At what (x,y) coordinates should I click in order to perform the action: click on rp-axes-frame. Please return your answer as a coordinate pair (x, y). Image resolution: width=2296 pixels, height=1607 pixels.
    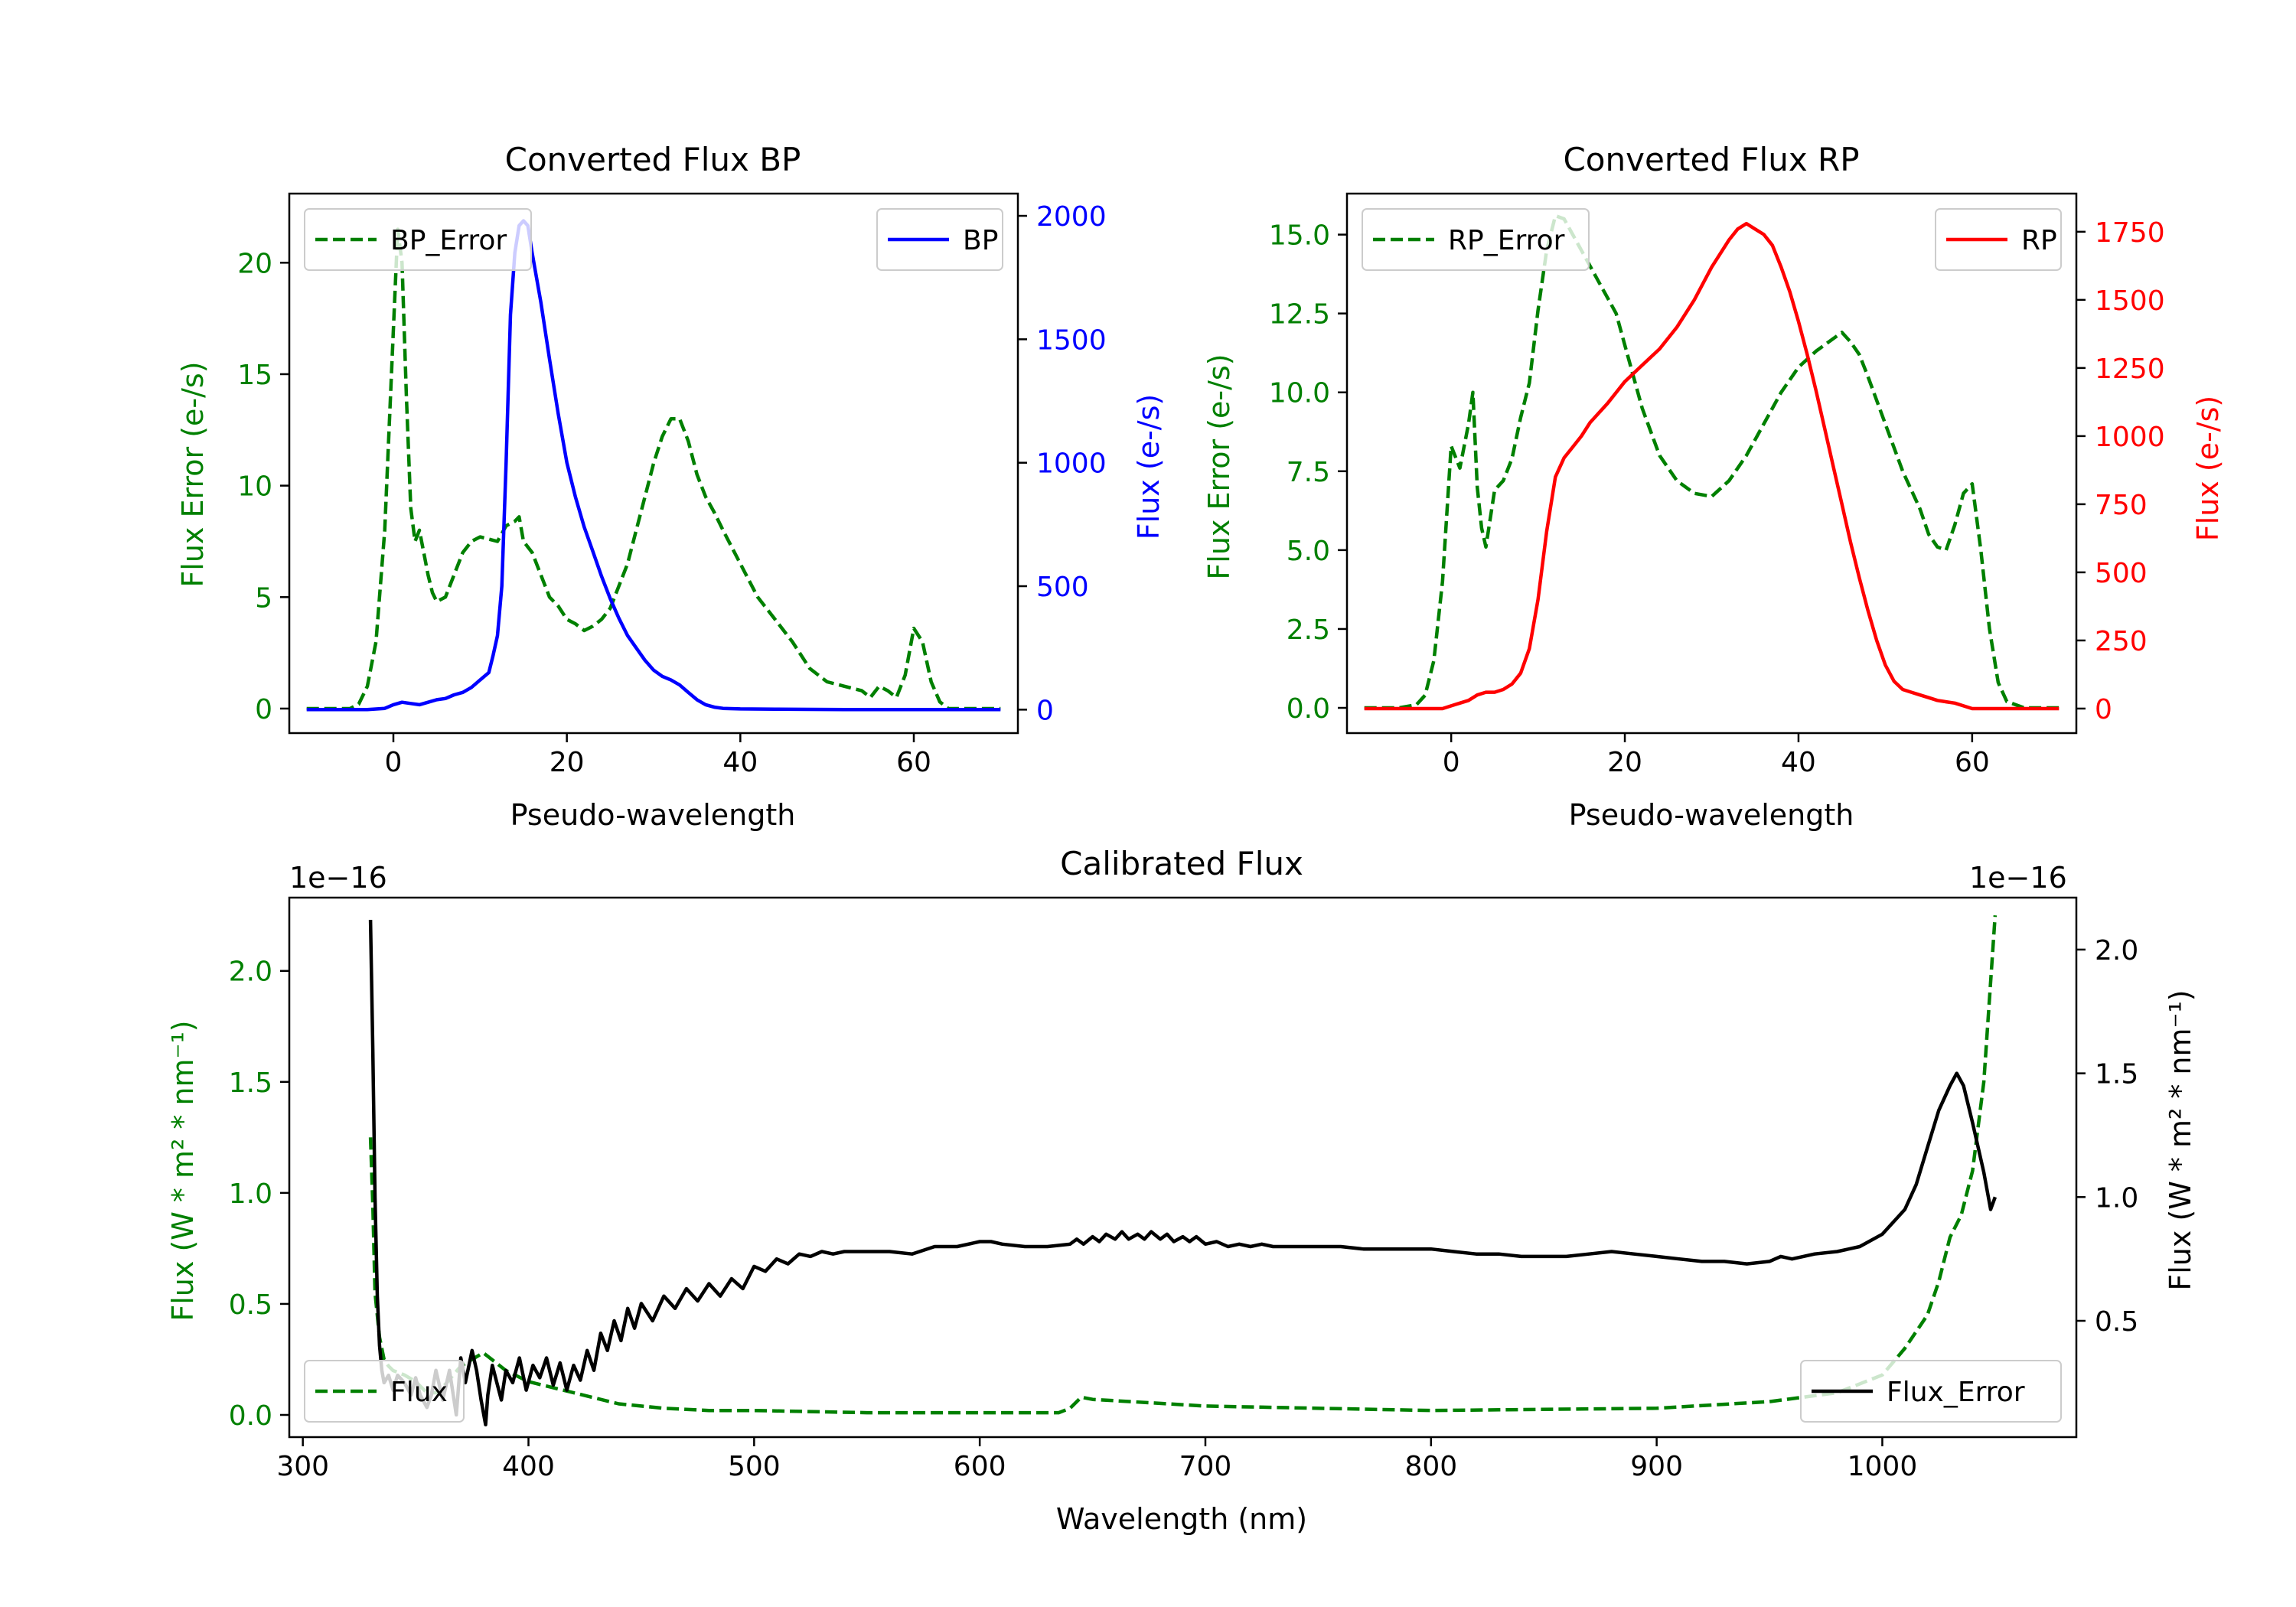
    Looking at the image, I should click on (1711, 463).